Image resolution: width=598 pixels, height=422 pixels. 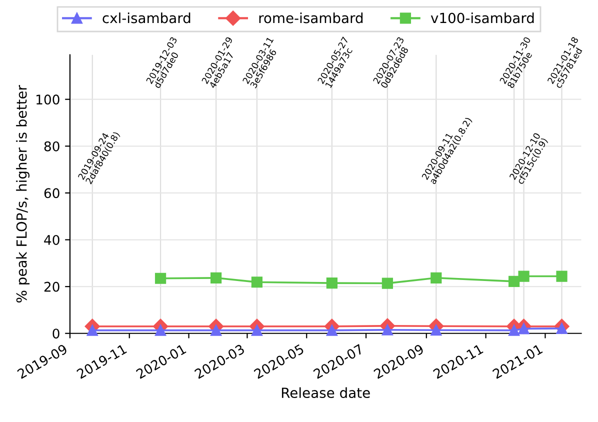 I want to click on y-tick-label: 40, so click(x=52, y=239).